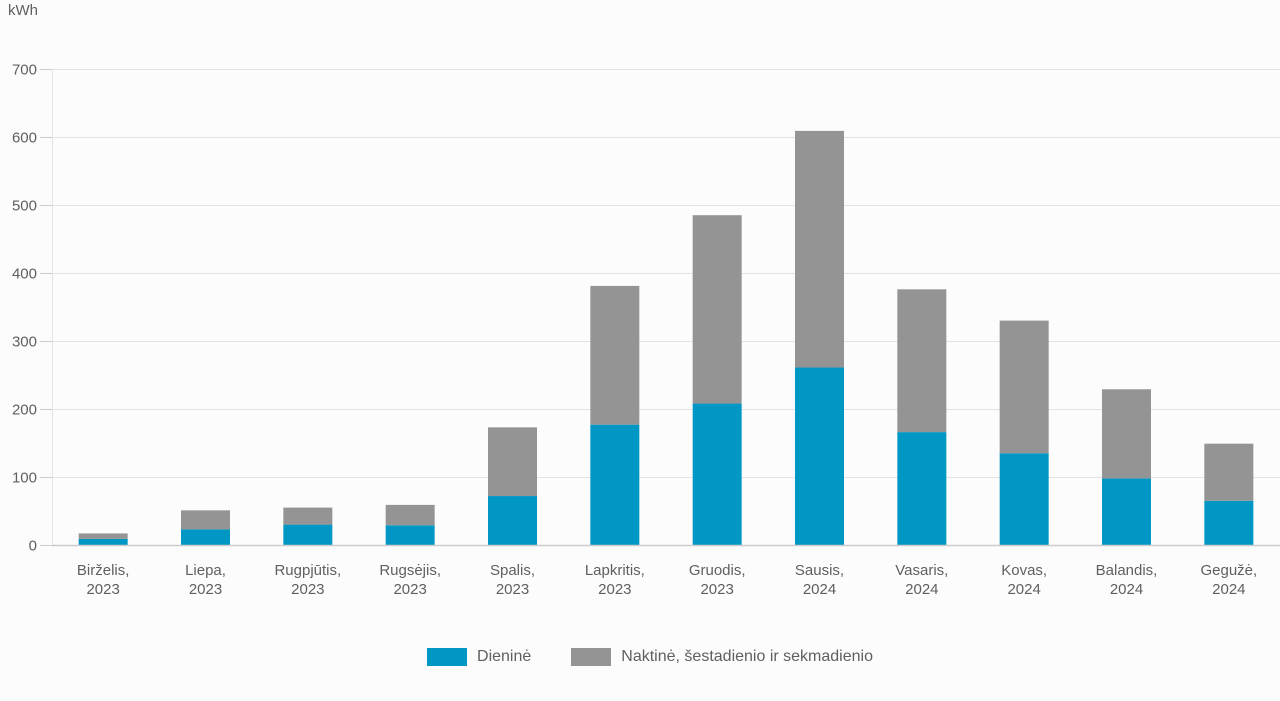  What do you see at coordinates (24, 138) in the screenshot?
I see `y-tick-label-600: 600` at bounding box center [24, 138].